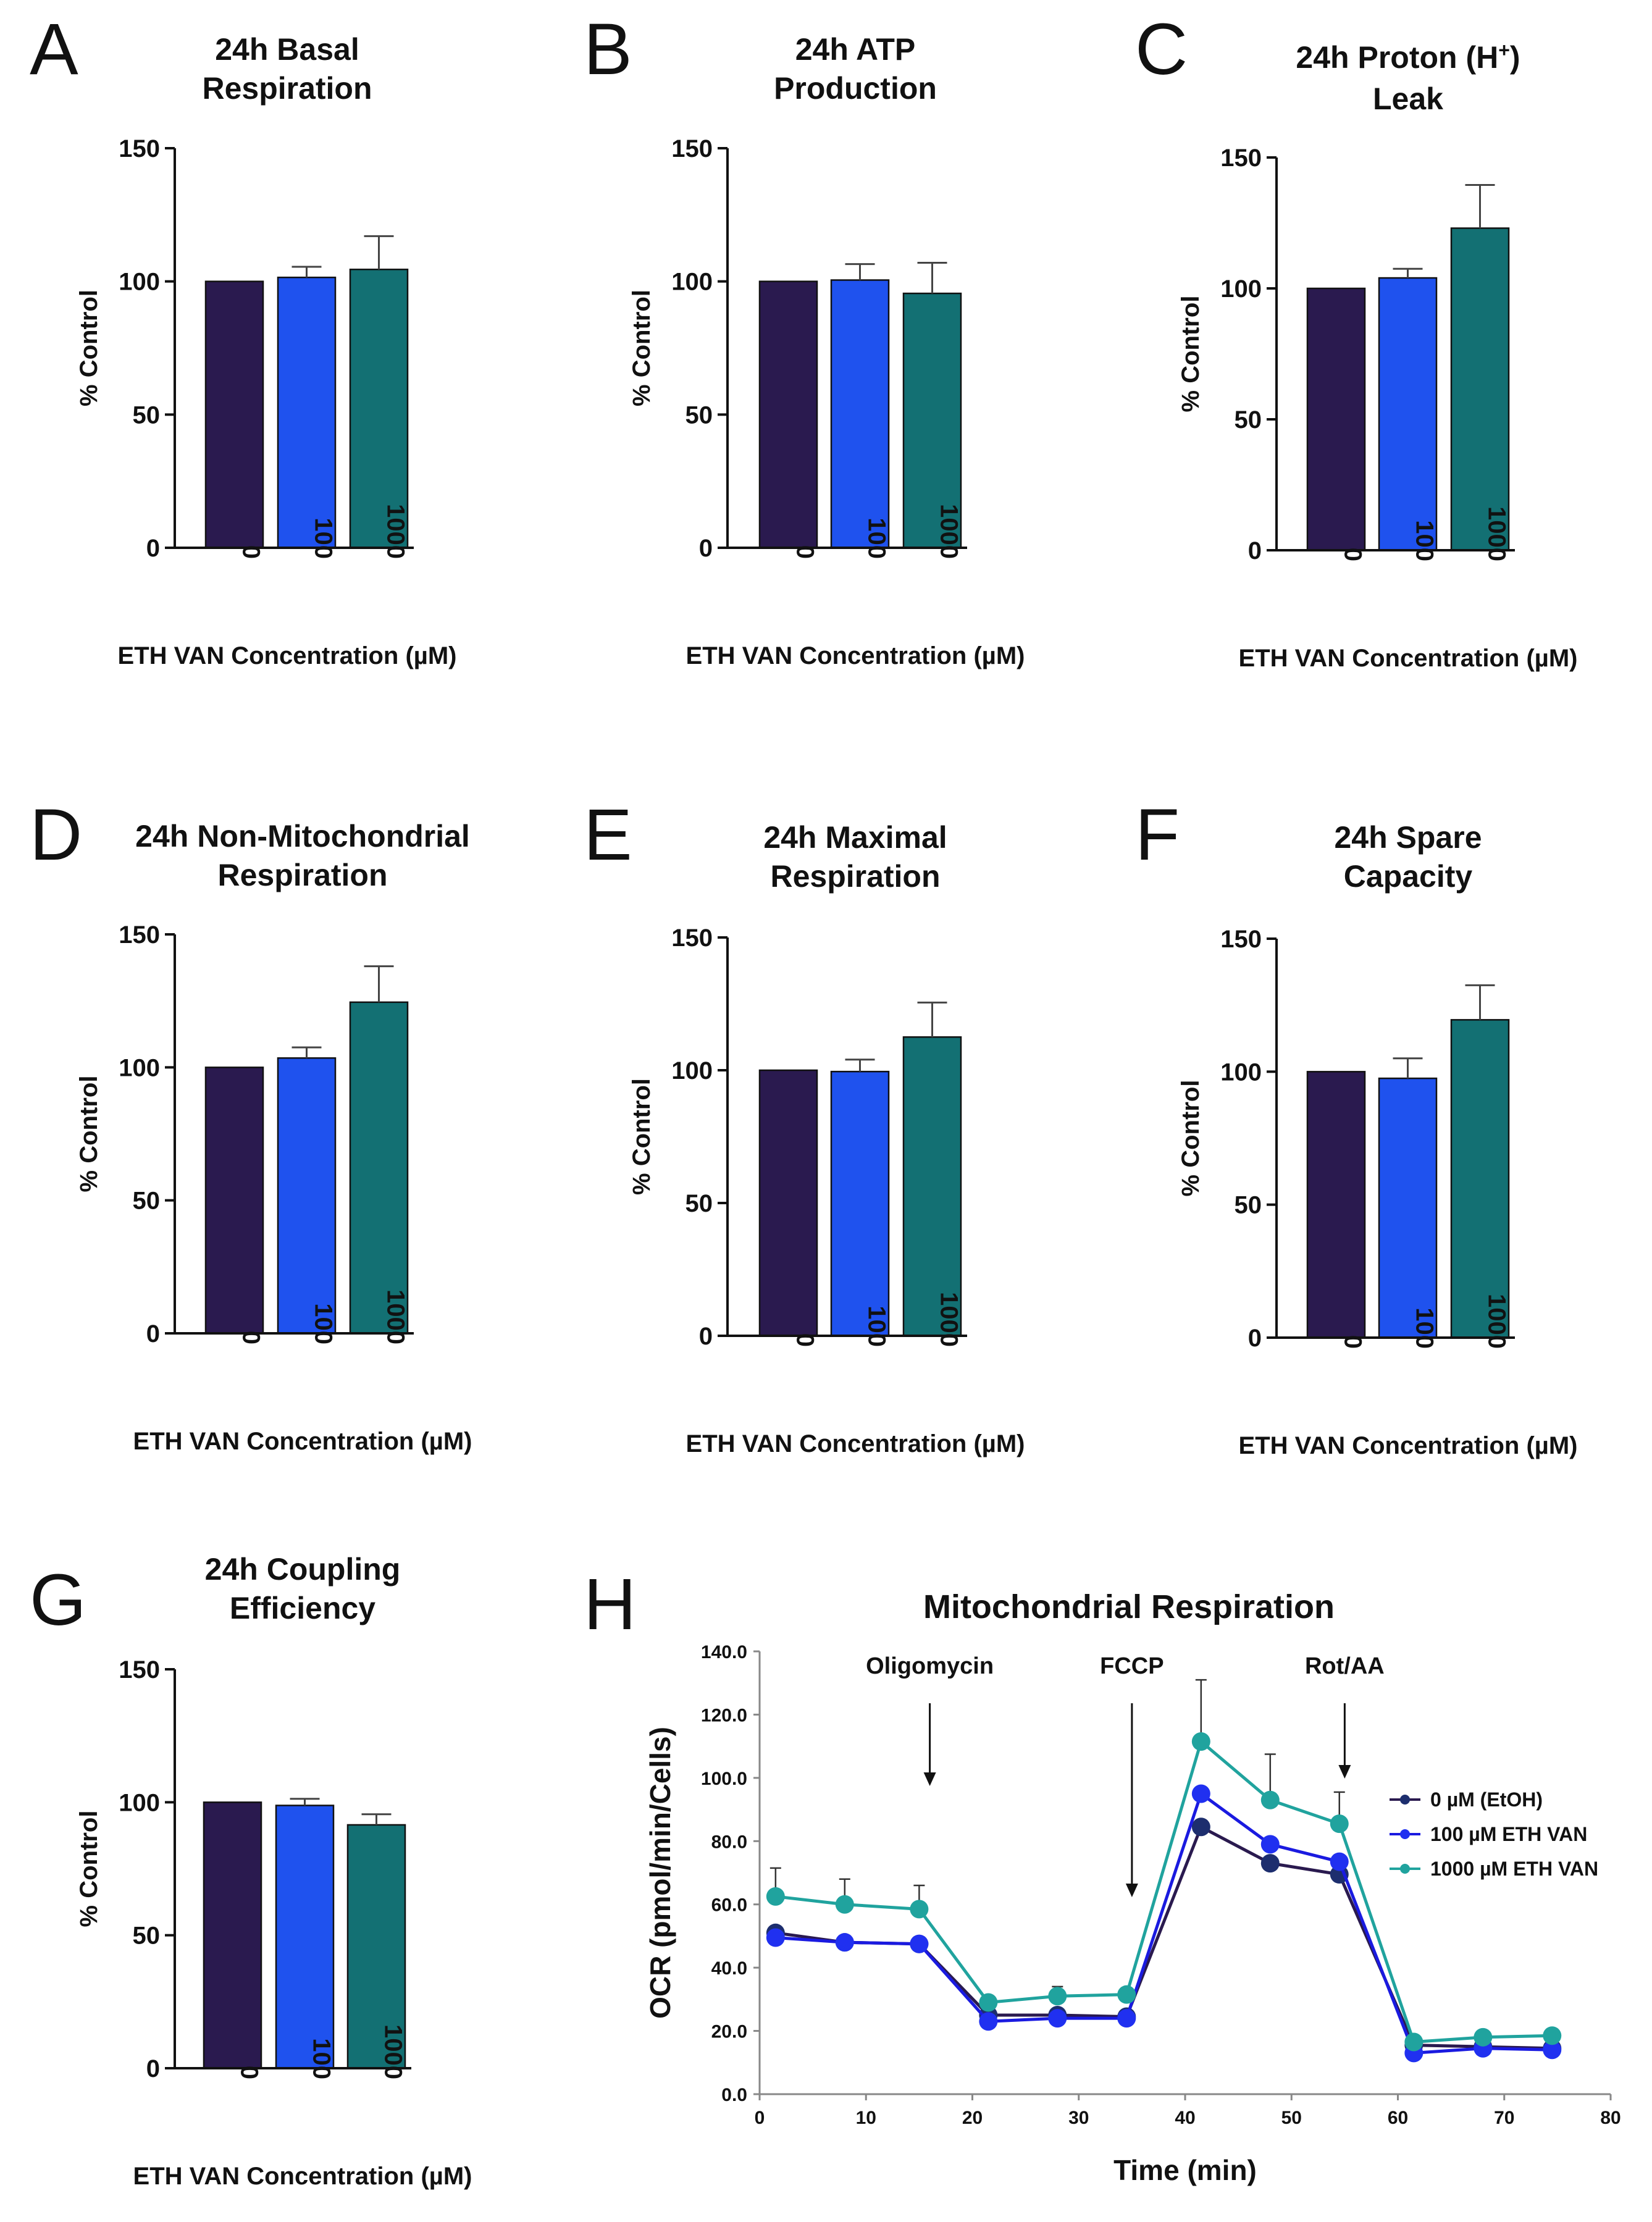 Image resolution: width=1652 pixels, height=2222 pixels. What do you see at coordinates (972, 2118) in the screenshot?
I see `x-tick-label: 20` at bounding box center [972, 2118].